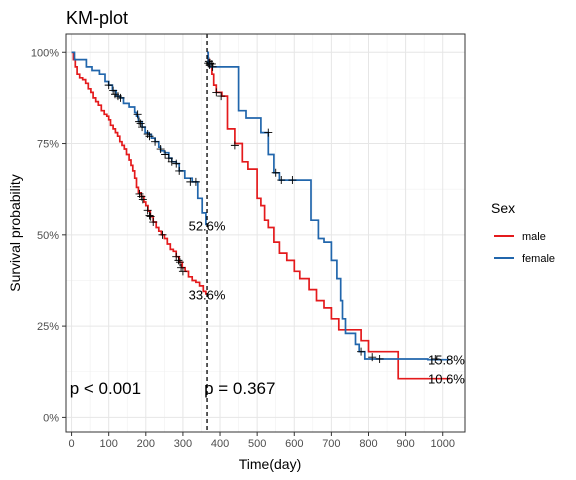  Describe the element at coordinates (45, 53) in the screenshot. I see `y-tick-label: 100%` at that location.